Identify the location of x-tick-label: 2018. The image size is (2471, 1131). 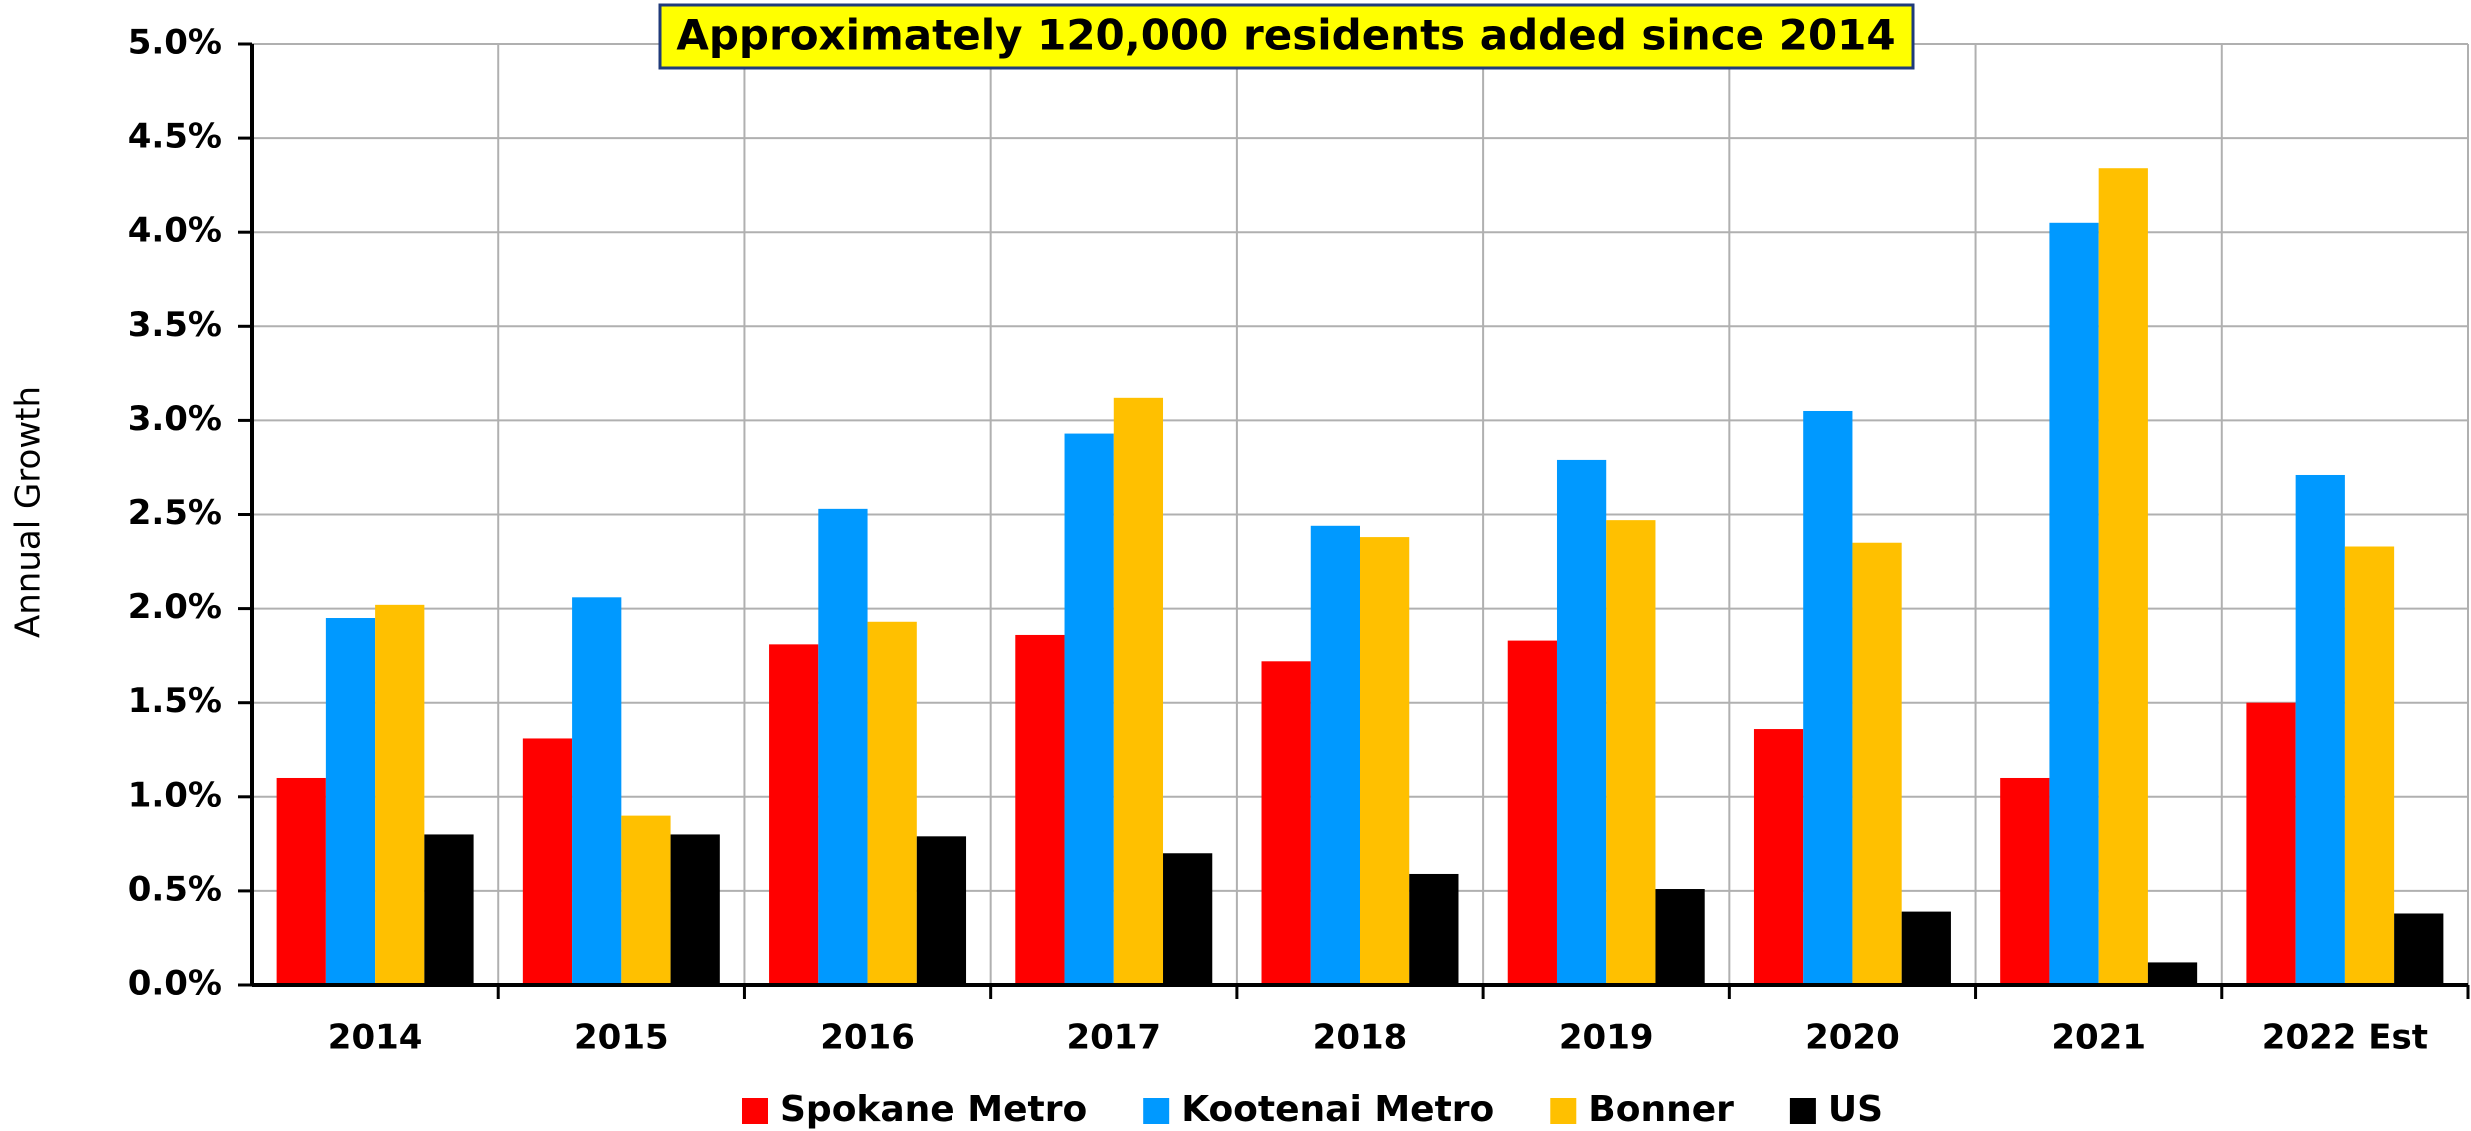
(1360, 1038).